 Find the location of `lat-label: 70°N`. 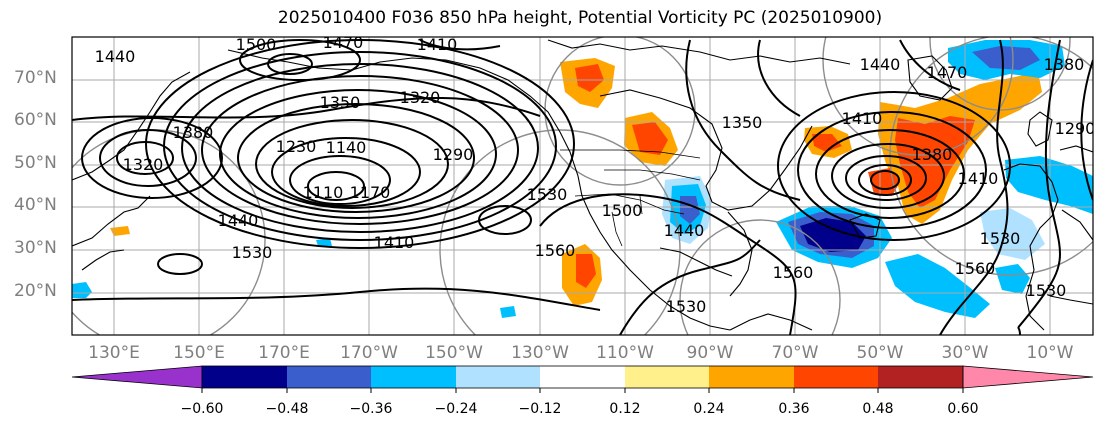

lat-label: 70°N is located at coordinates (35, 78).